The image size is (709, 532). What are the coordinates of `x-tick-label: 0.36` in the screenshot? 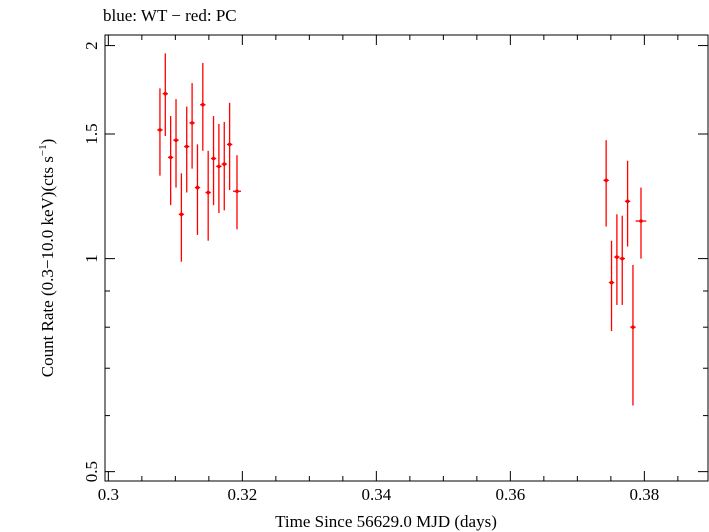 It's located at (510, 494).